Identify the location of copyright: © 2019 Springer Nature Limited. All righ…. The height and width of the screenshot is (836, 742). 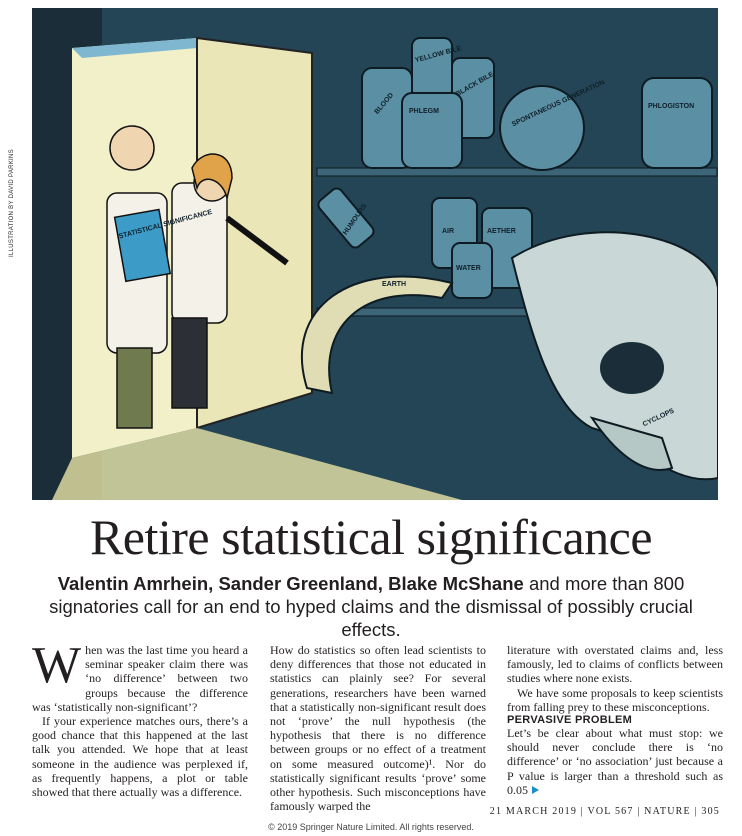
(371, 827).